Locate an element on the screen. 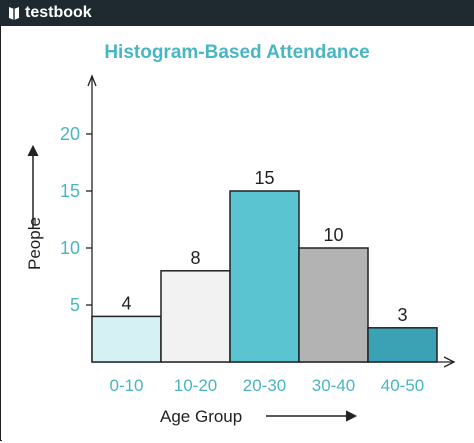  x-category-label: 20-30 is located at coordinates (264, 385).